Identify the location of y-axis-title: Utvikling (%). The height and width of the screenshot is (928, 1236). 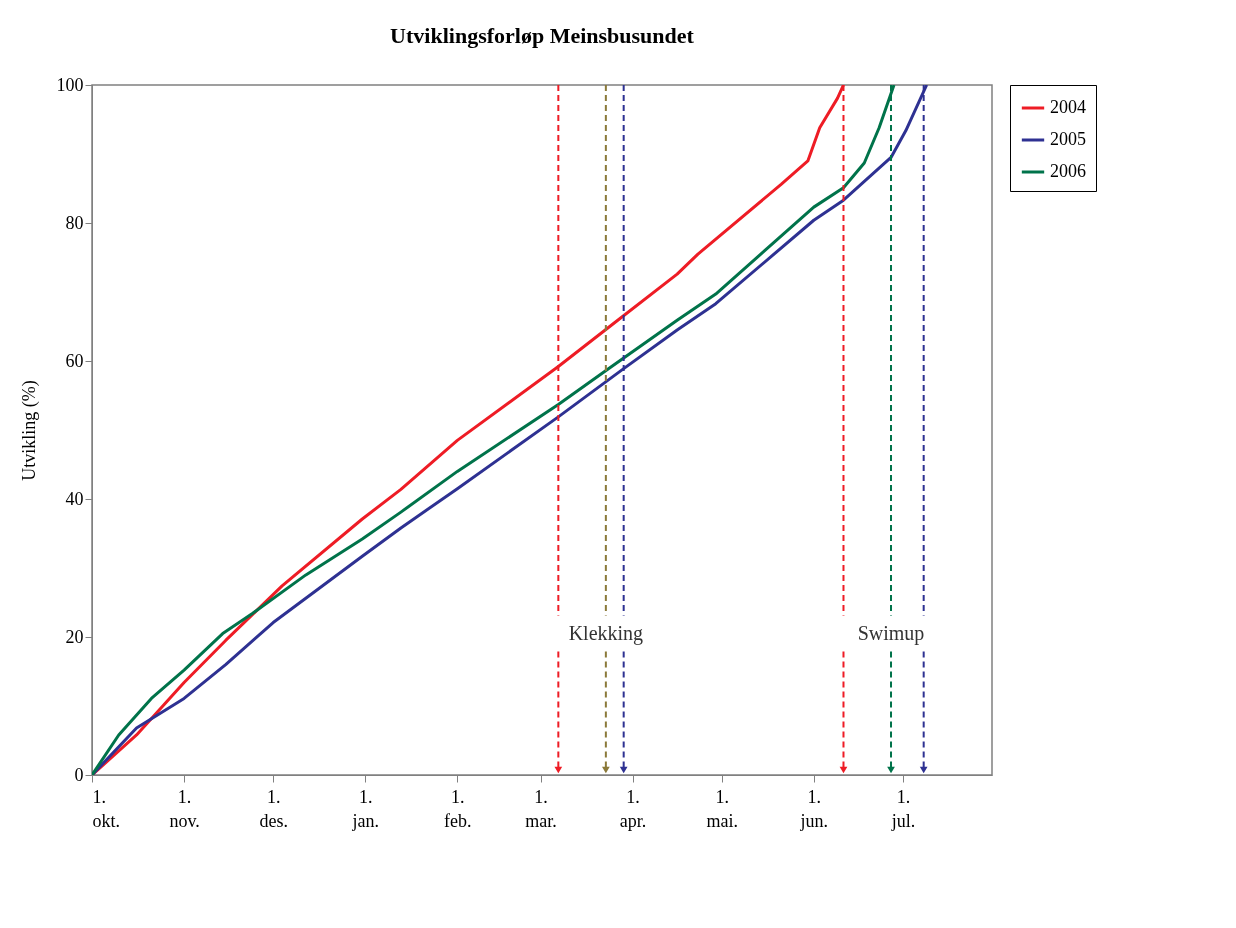
(29, 430).